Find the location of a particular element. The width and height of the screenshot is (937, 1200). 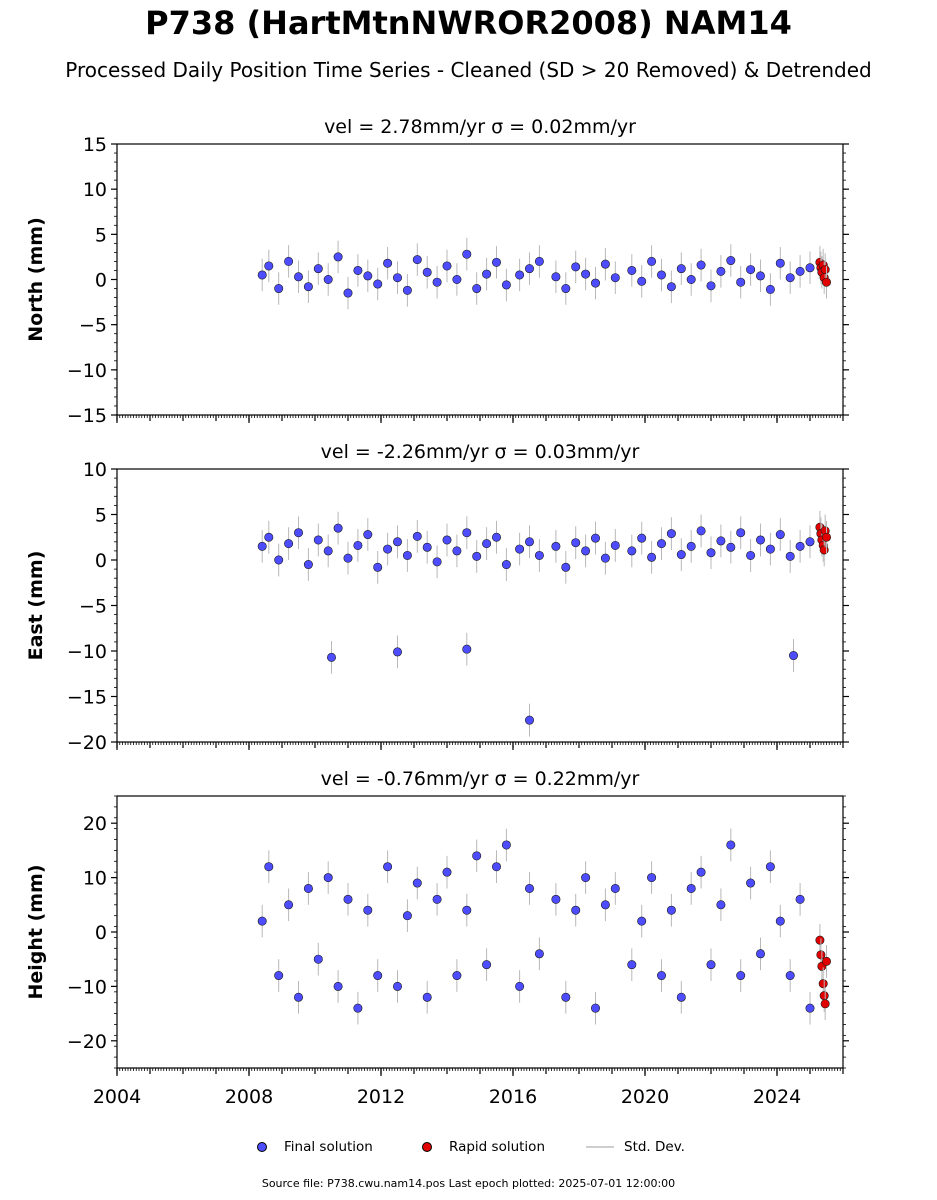

y-tick-label: −10 is located at coordinates (87, 987).